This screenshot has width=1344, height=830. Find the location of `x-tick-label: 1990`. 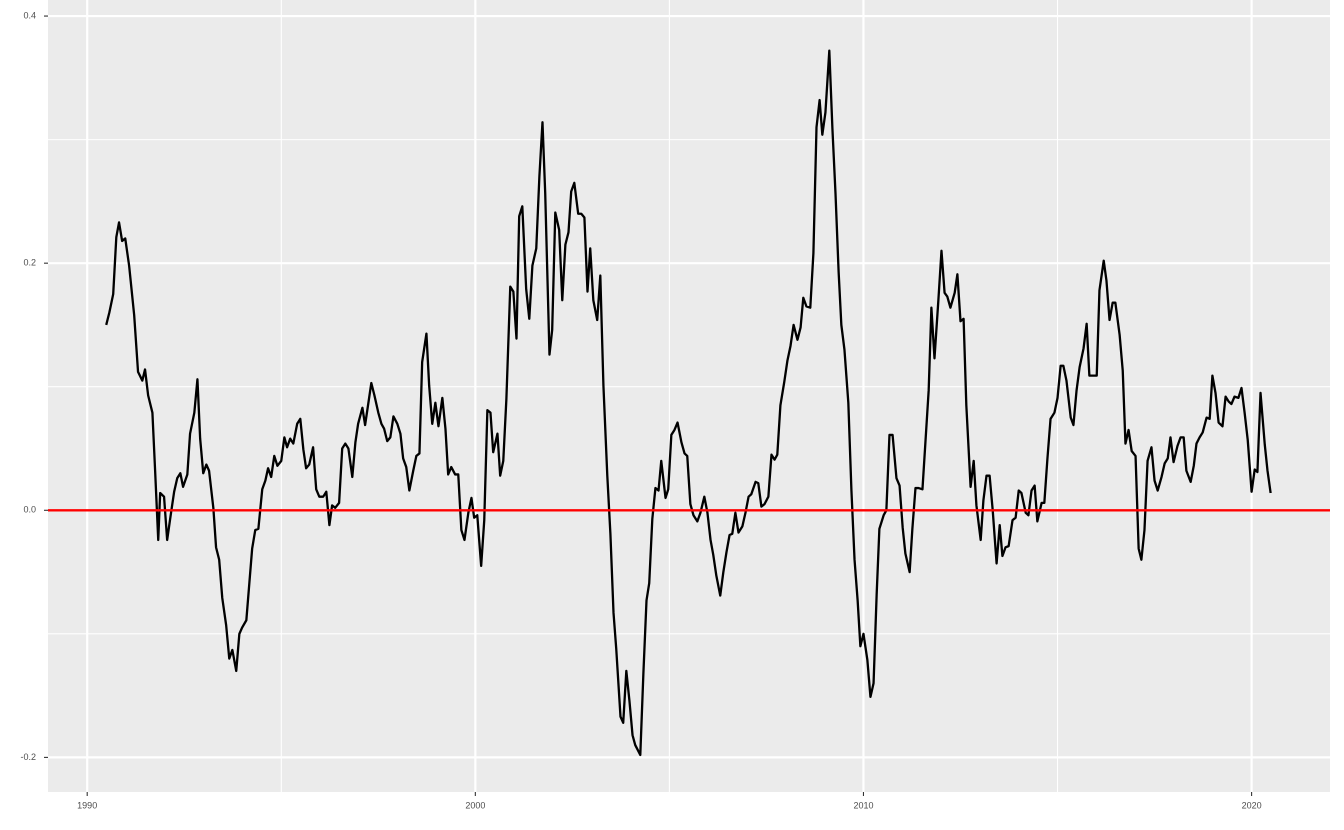

x-tick-label: 1990 is located at coordinates (87, 805).